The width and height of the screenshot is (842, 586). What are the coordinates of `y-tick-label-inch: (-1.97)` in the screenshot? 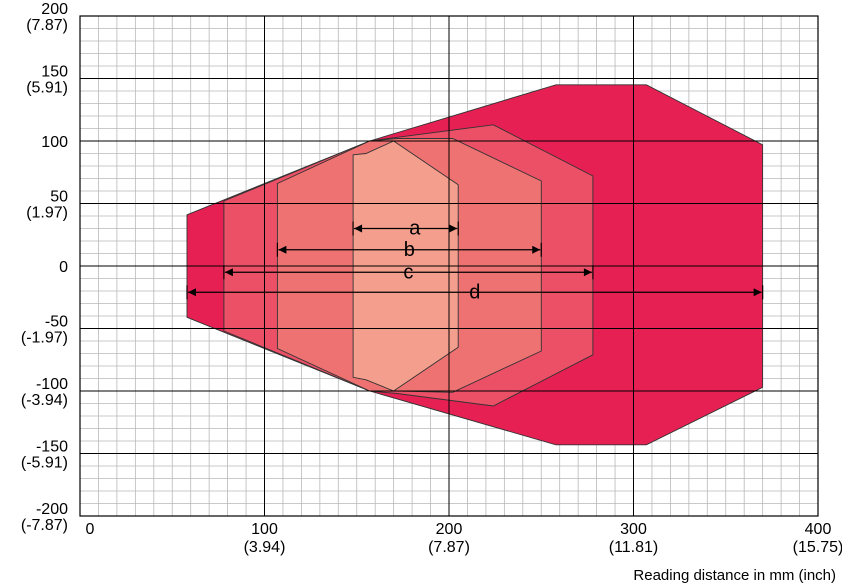 It's located at (44, 338).